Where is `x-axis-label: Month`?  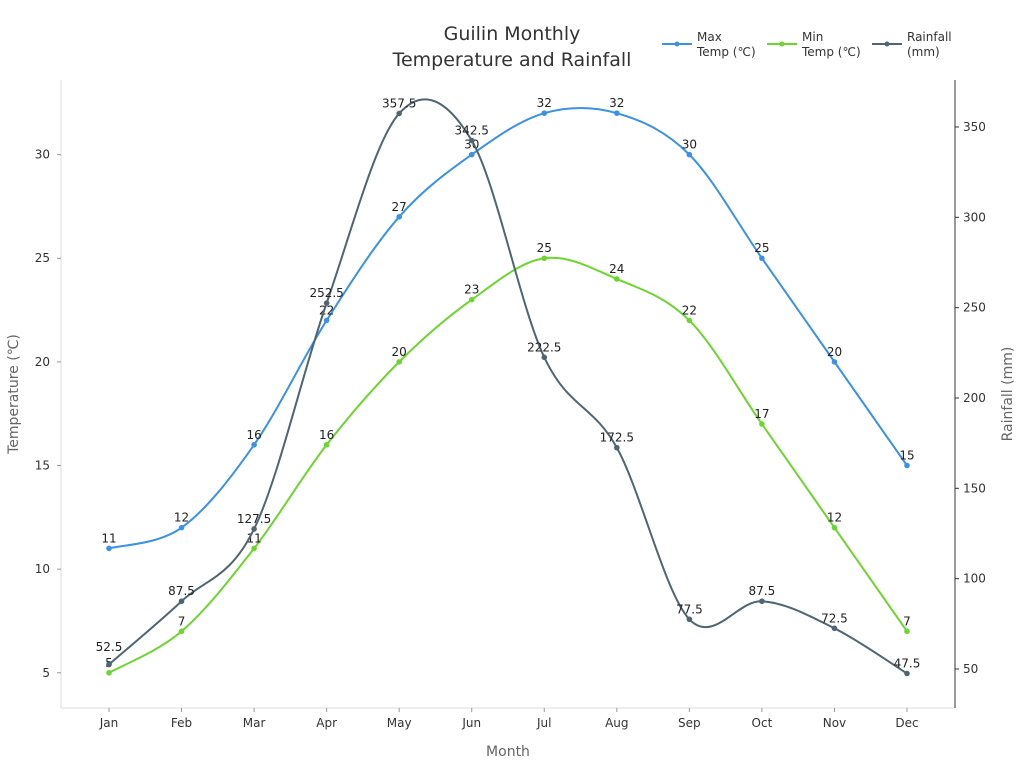 x-axis-label: Month is located at coordinates (508, 752).